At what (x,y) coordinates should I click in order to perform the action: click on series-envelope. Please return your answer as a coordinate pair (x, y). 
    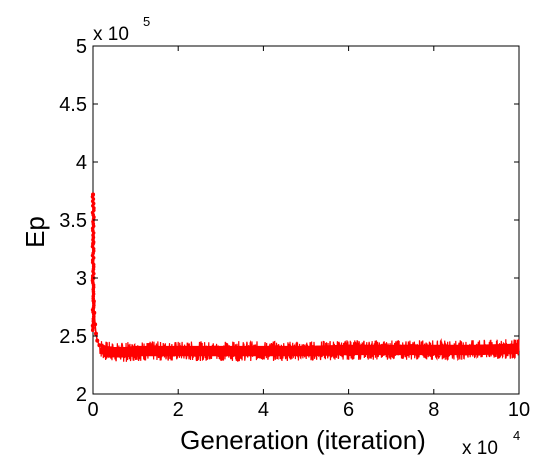
    Looking at the image, I should click on (310, 350).